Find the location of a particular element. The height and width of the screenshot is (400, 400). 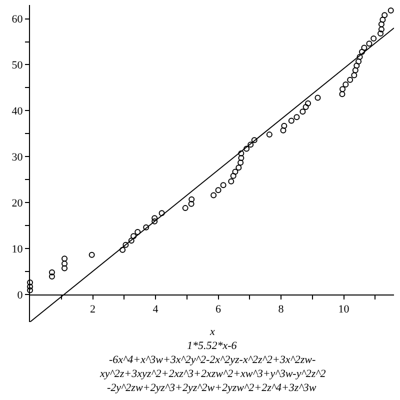

text: -6x^4+x^3w+3x^2y^2-2x^2yz-x^2z^2+3x^2zw- is located at coordinates (212, 360).